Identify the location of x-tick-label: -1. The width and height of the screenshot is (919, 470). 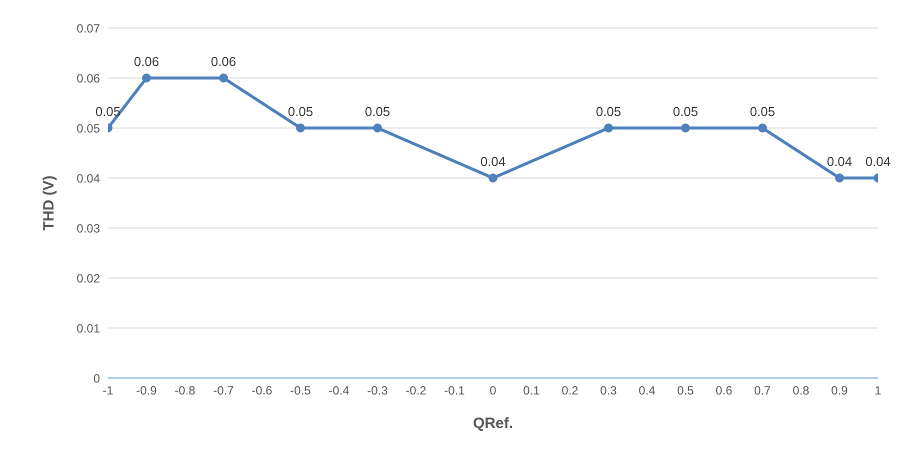
(108, 391).